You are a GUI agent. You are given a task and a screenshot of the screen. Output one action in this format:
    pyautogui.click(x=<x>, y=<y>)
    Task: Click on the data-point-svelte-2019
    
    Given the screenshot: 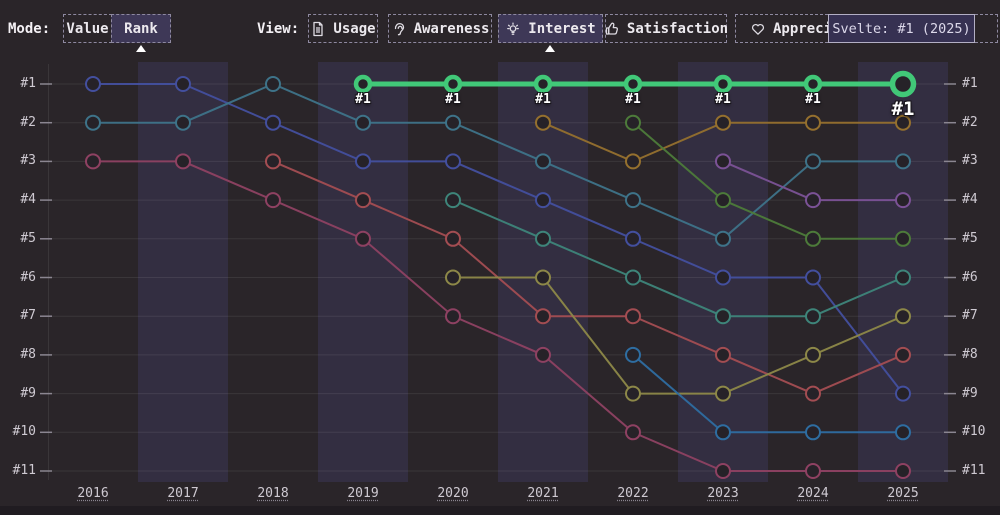 What is the action you would take?
    pyautogui.click(x=363, y=84)
    